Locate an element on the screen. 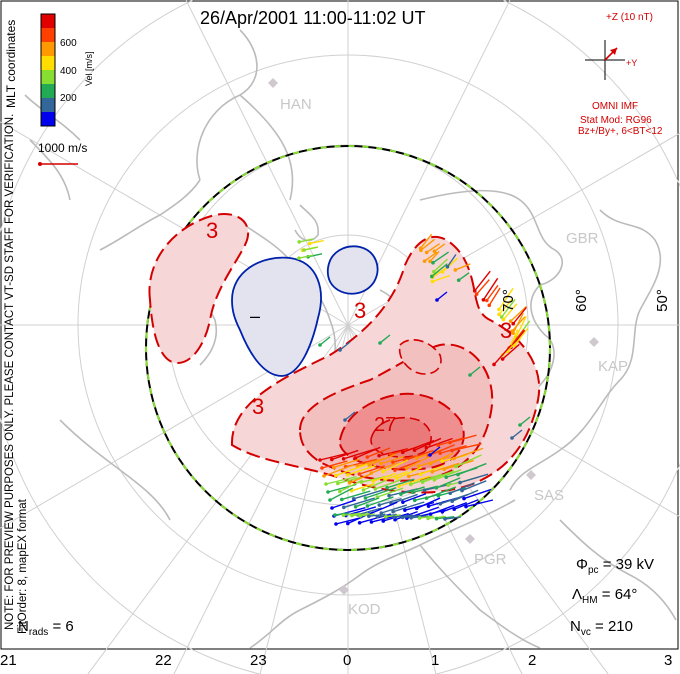 This screenshot has height=674, width=680. lambda-sub: HM is located at coordinates (590, 600).